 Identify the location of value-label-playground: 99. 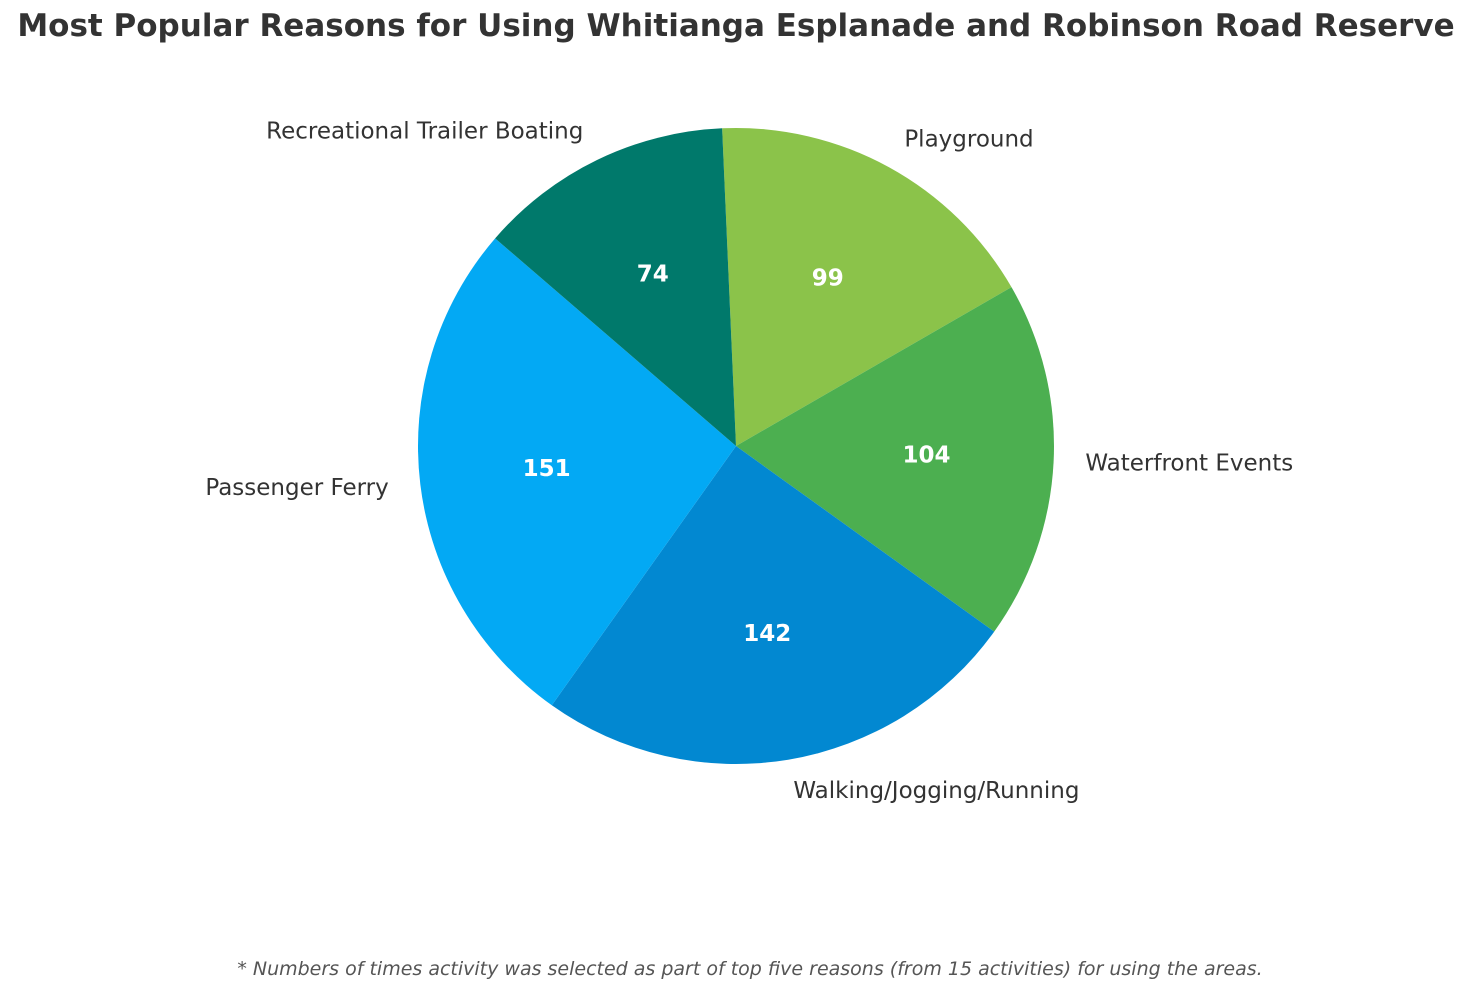
(828, 279).